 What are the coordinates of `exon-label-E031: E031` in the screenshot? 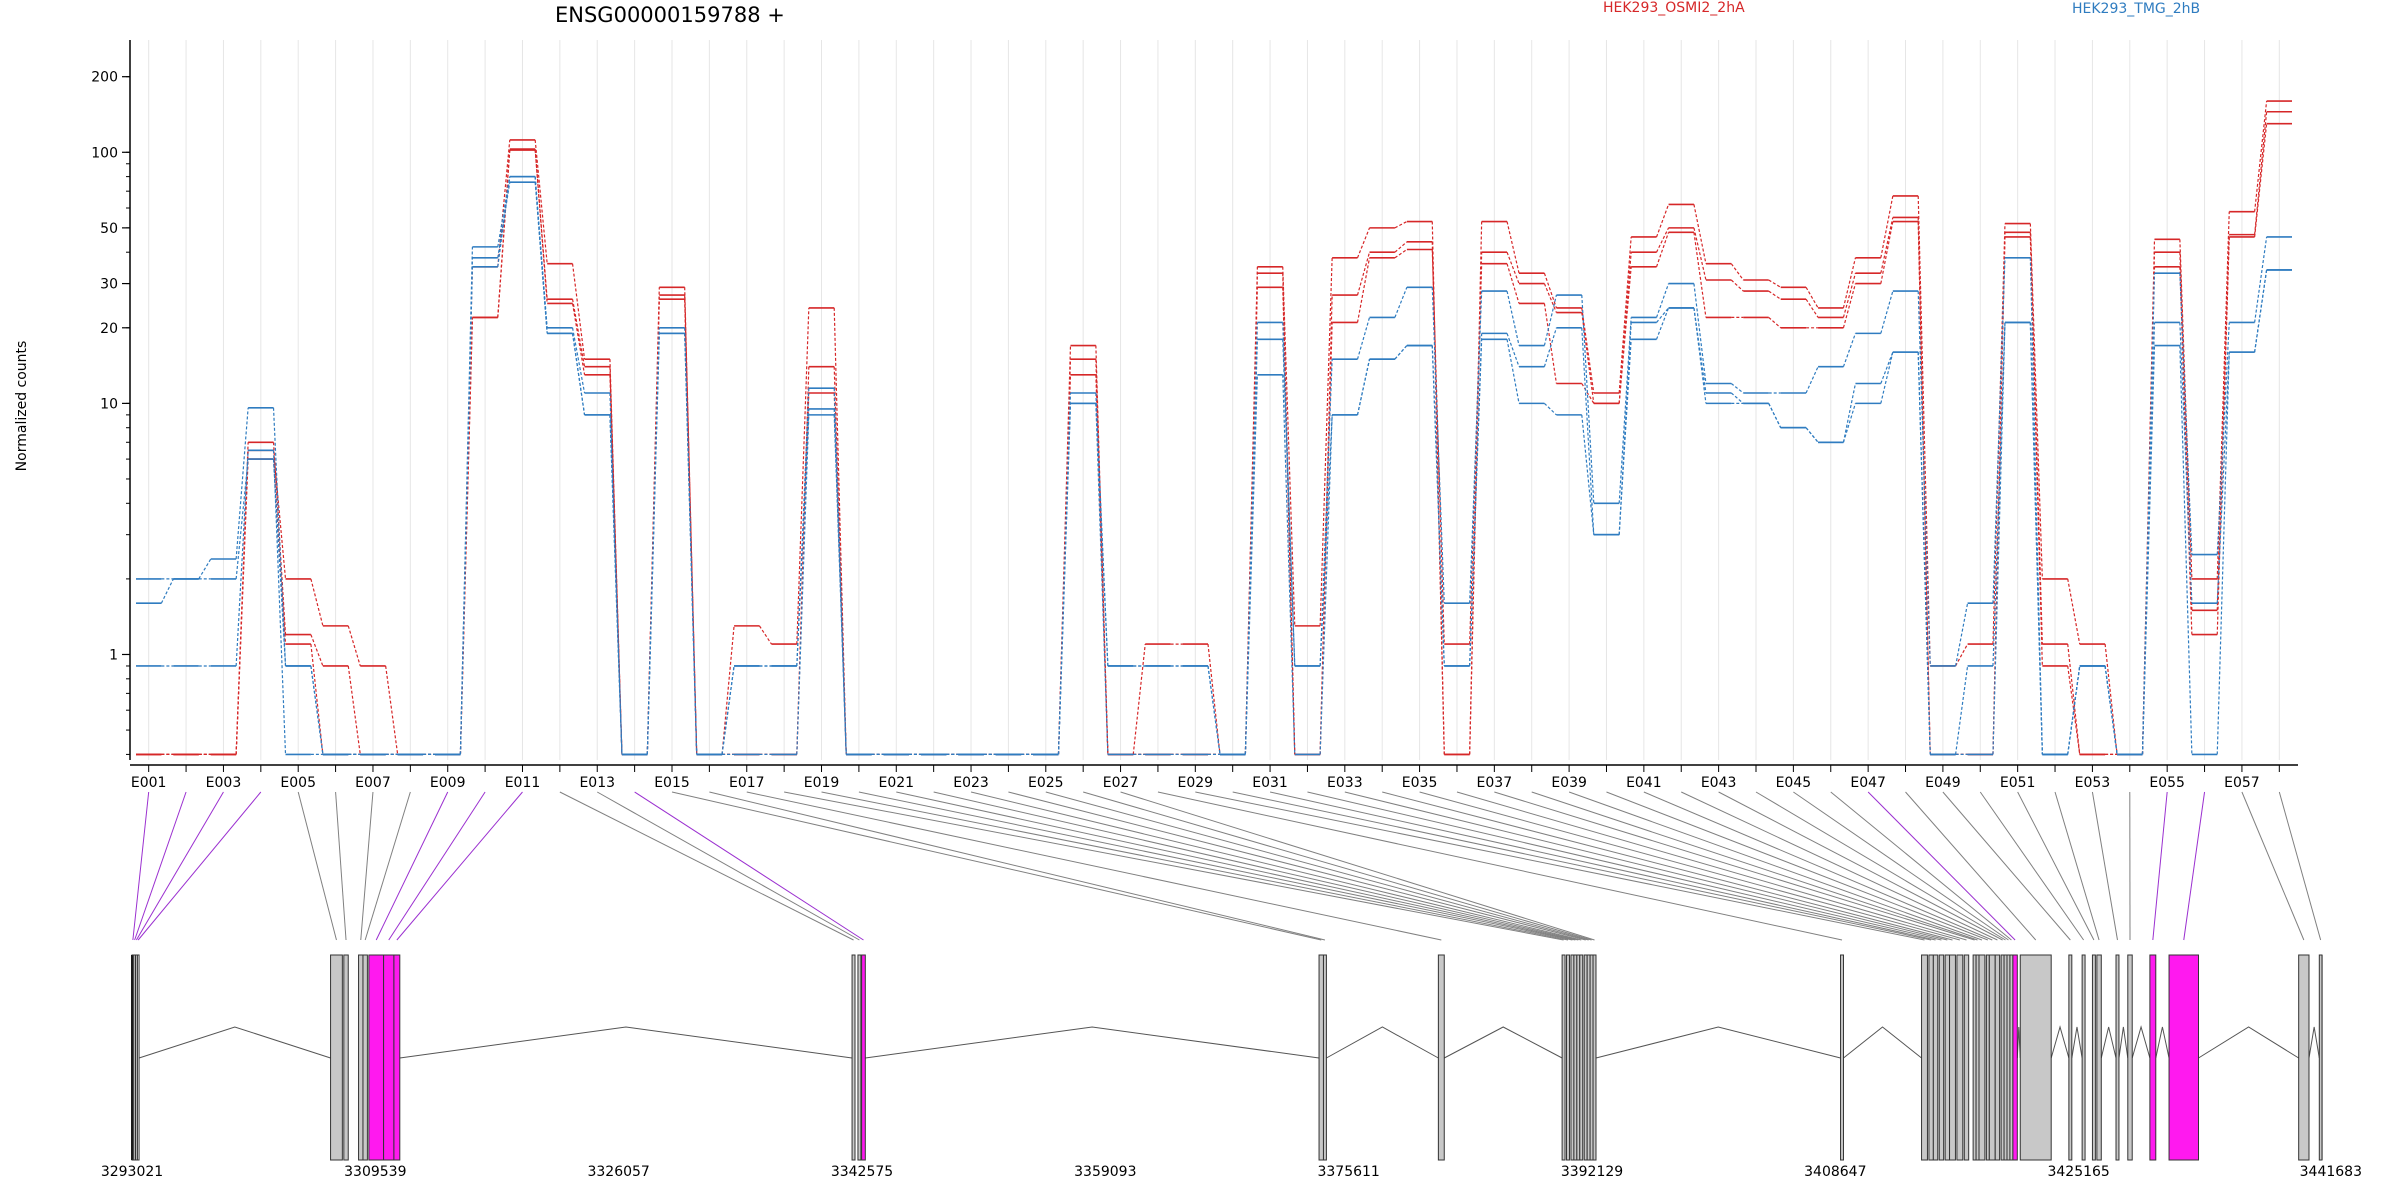 It's located at (1270, 783).